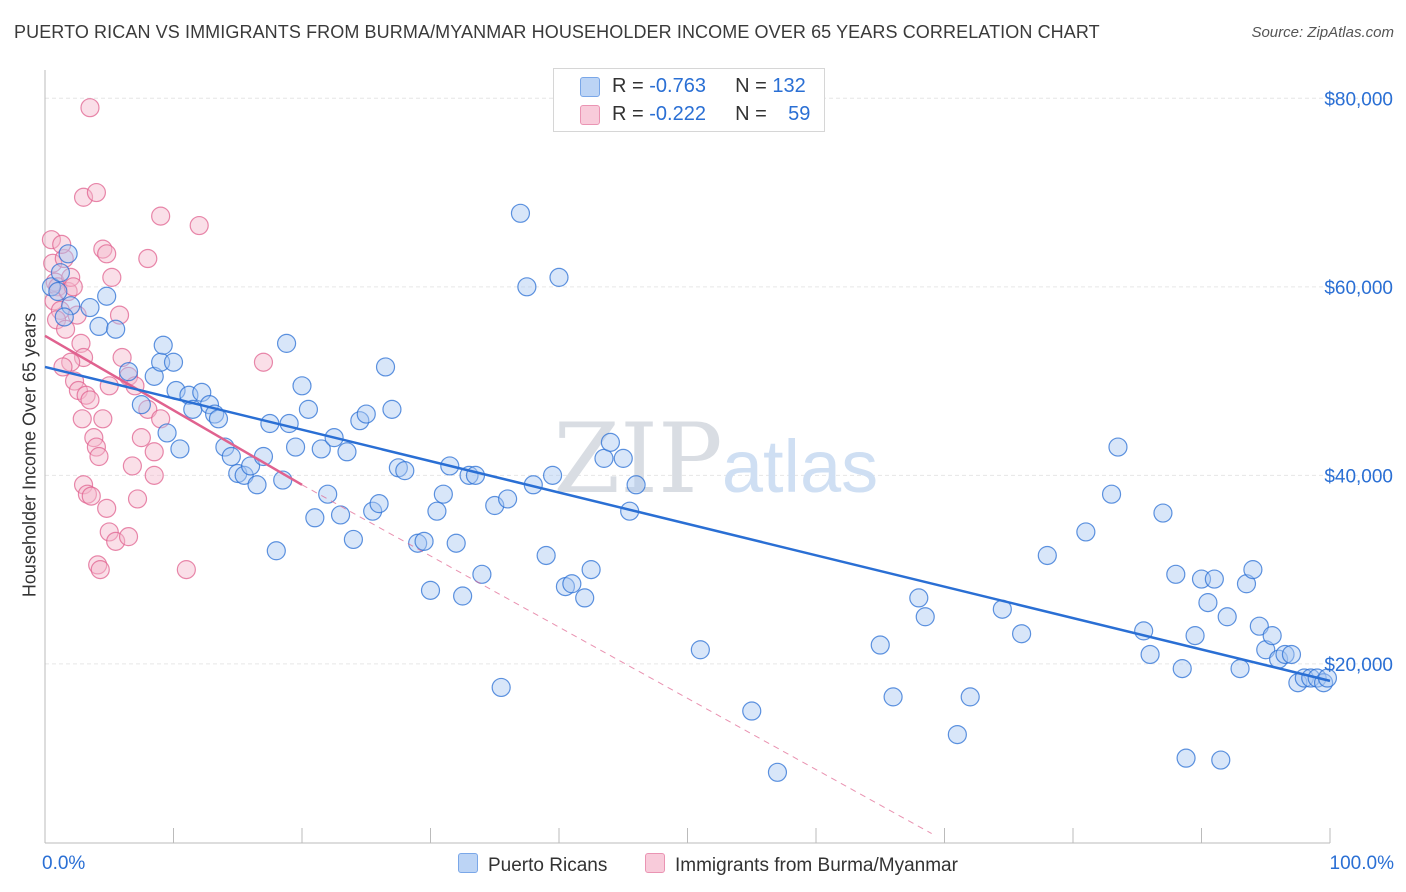 The width and height of the screenshot is (1406, 892). What do you see at coordinates (799, 114) in the screenshot?
I see `legend-n-value: 59` at bounding box center [799, 114].